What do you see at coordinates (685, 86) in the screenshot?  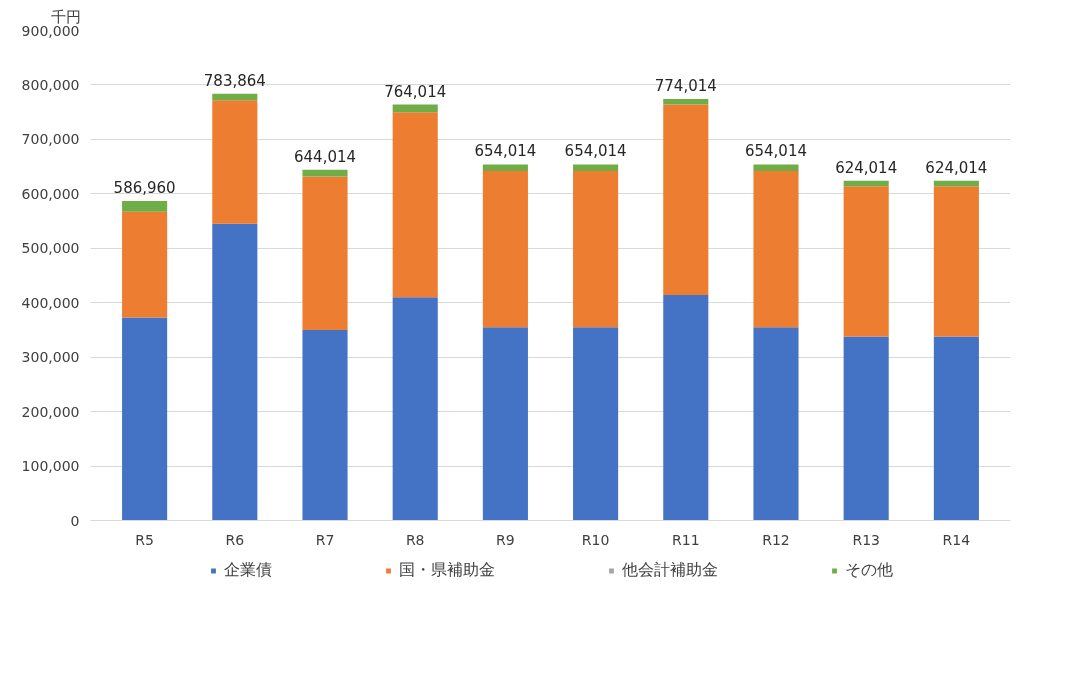 I see `total-label: 774,014` at bounding box center [685, 86].